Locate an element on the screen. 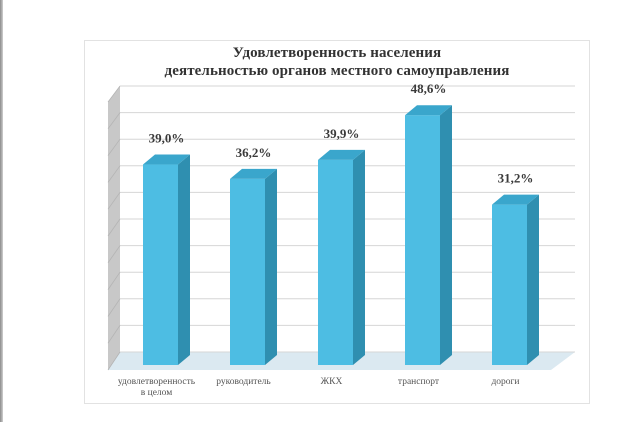  category-label: транспорт is located at coordinates (419, 382).